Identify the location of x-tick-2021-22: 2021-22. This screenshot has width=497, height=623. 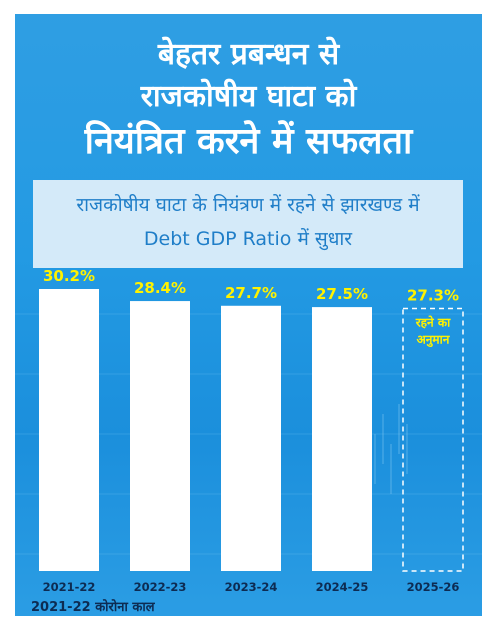
(69, 587).